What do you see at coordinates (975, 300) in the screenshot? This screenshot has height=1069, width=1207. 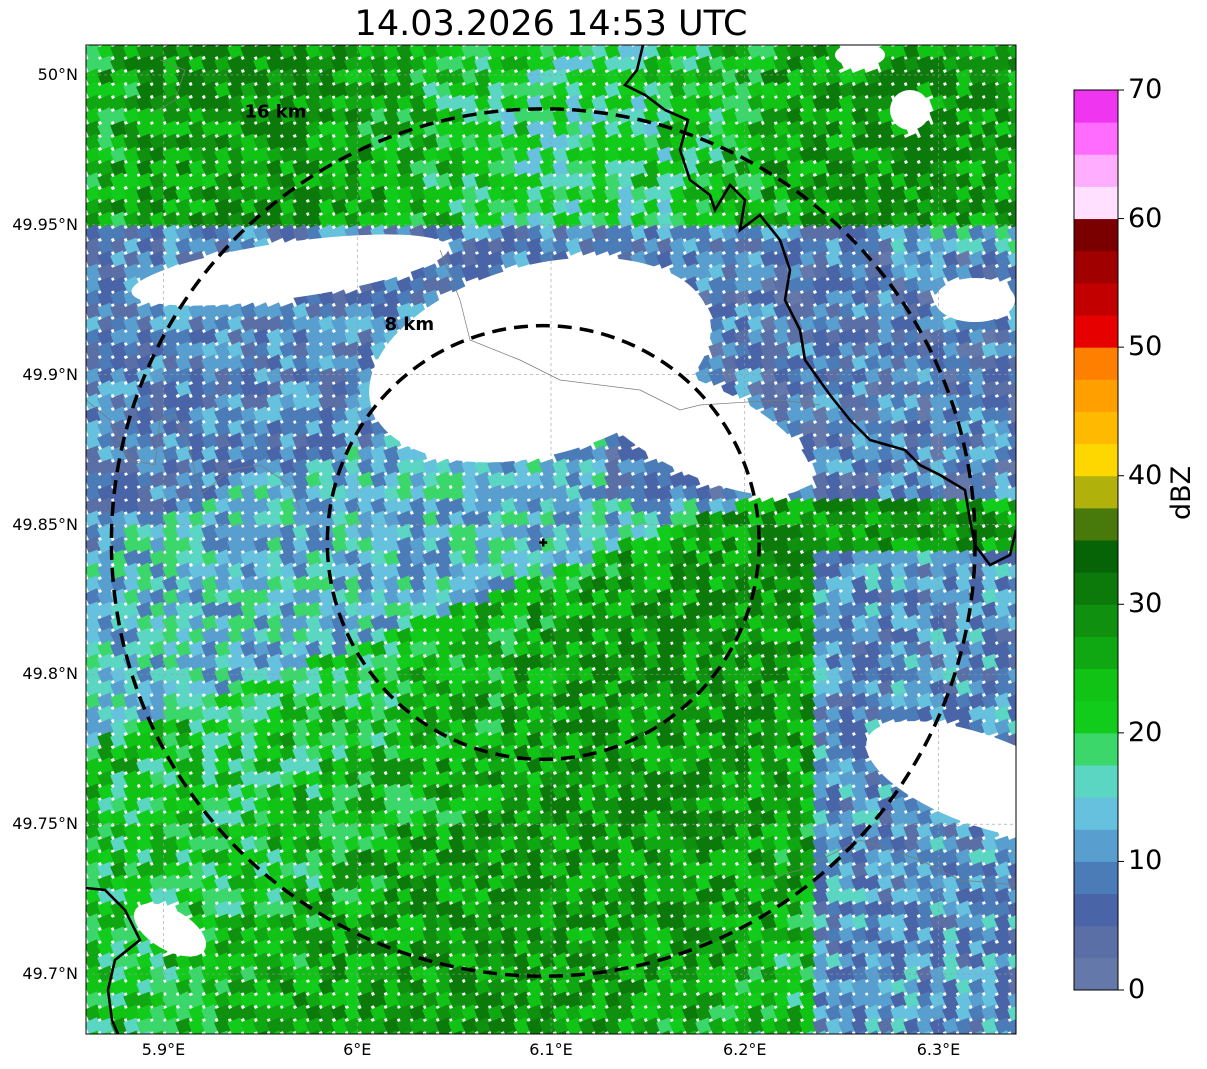 I see `no-echo-area` at bounding box center [975, 300].